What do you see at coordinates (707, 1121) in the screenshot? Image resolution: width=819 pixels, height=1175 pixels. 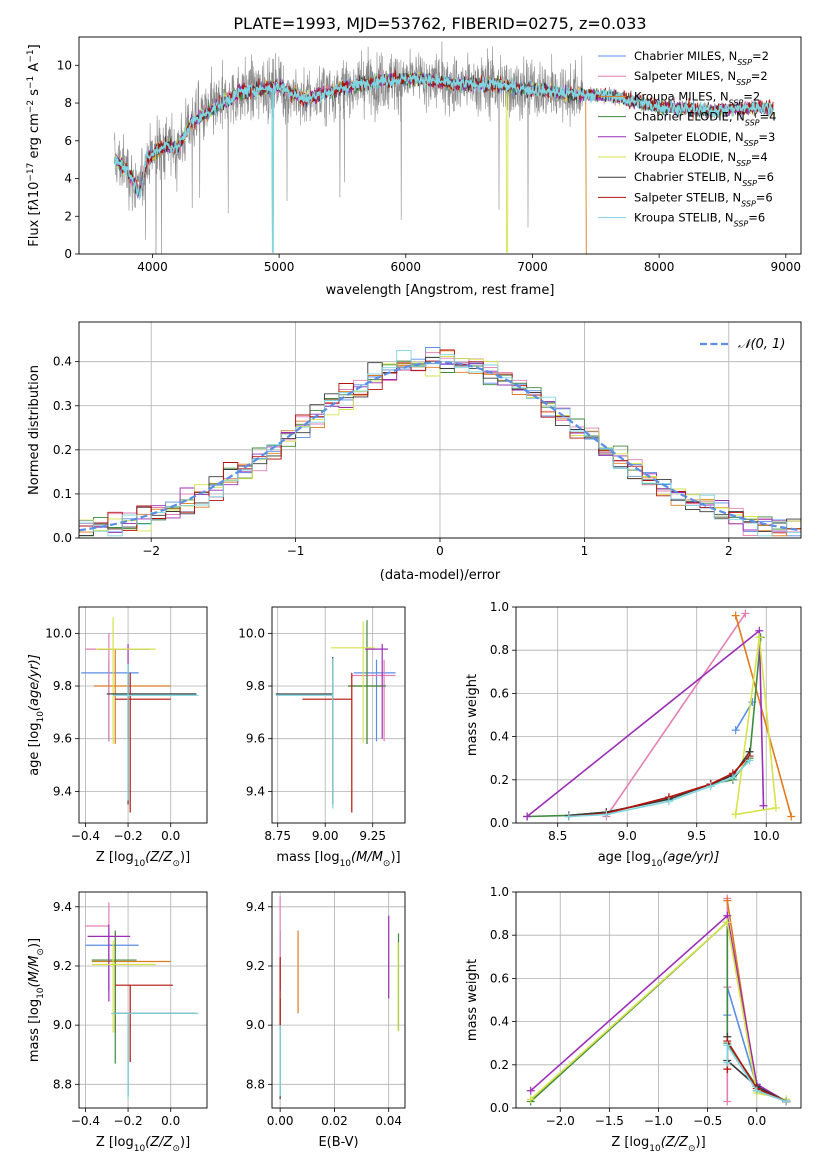 I see `x-tick-label: −0.5` at bounding box center [707, 1121].